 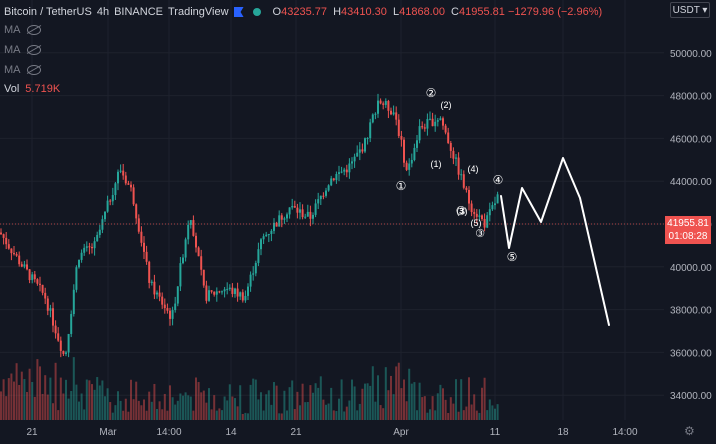 I want to click on flag-icon, so click(x=238, y=12).